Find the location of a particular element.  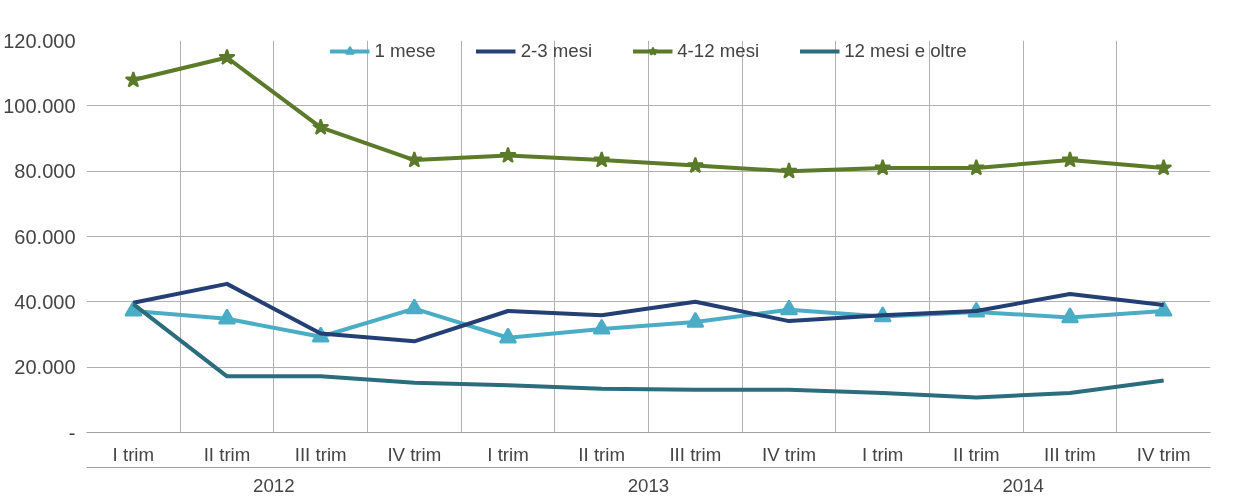

y-tick-label: 60.000 is located at coordinates (45, 236).